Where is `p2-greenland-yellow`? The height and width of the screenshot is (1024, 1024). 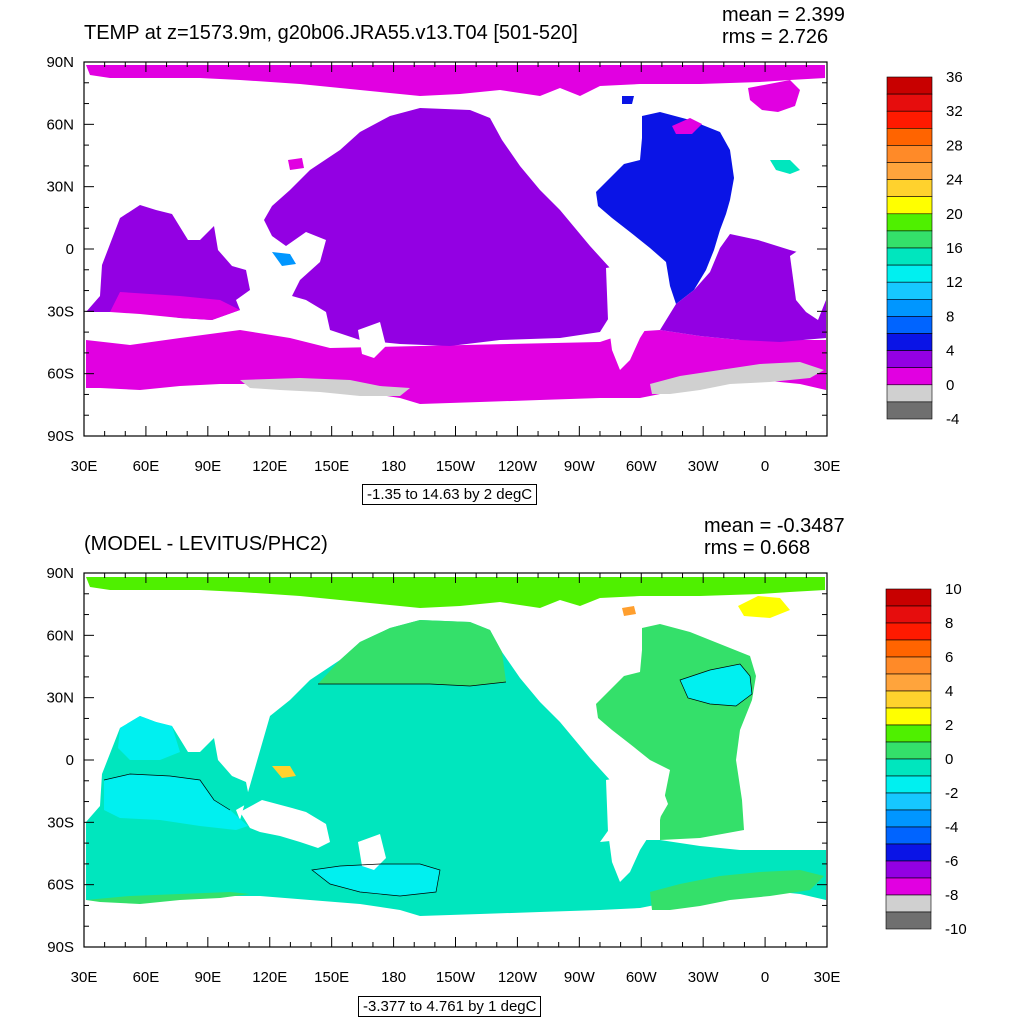
p2-greenland-yellow is located at coordinates (764, 607).